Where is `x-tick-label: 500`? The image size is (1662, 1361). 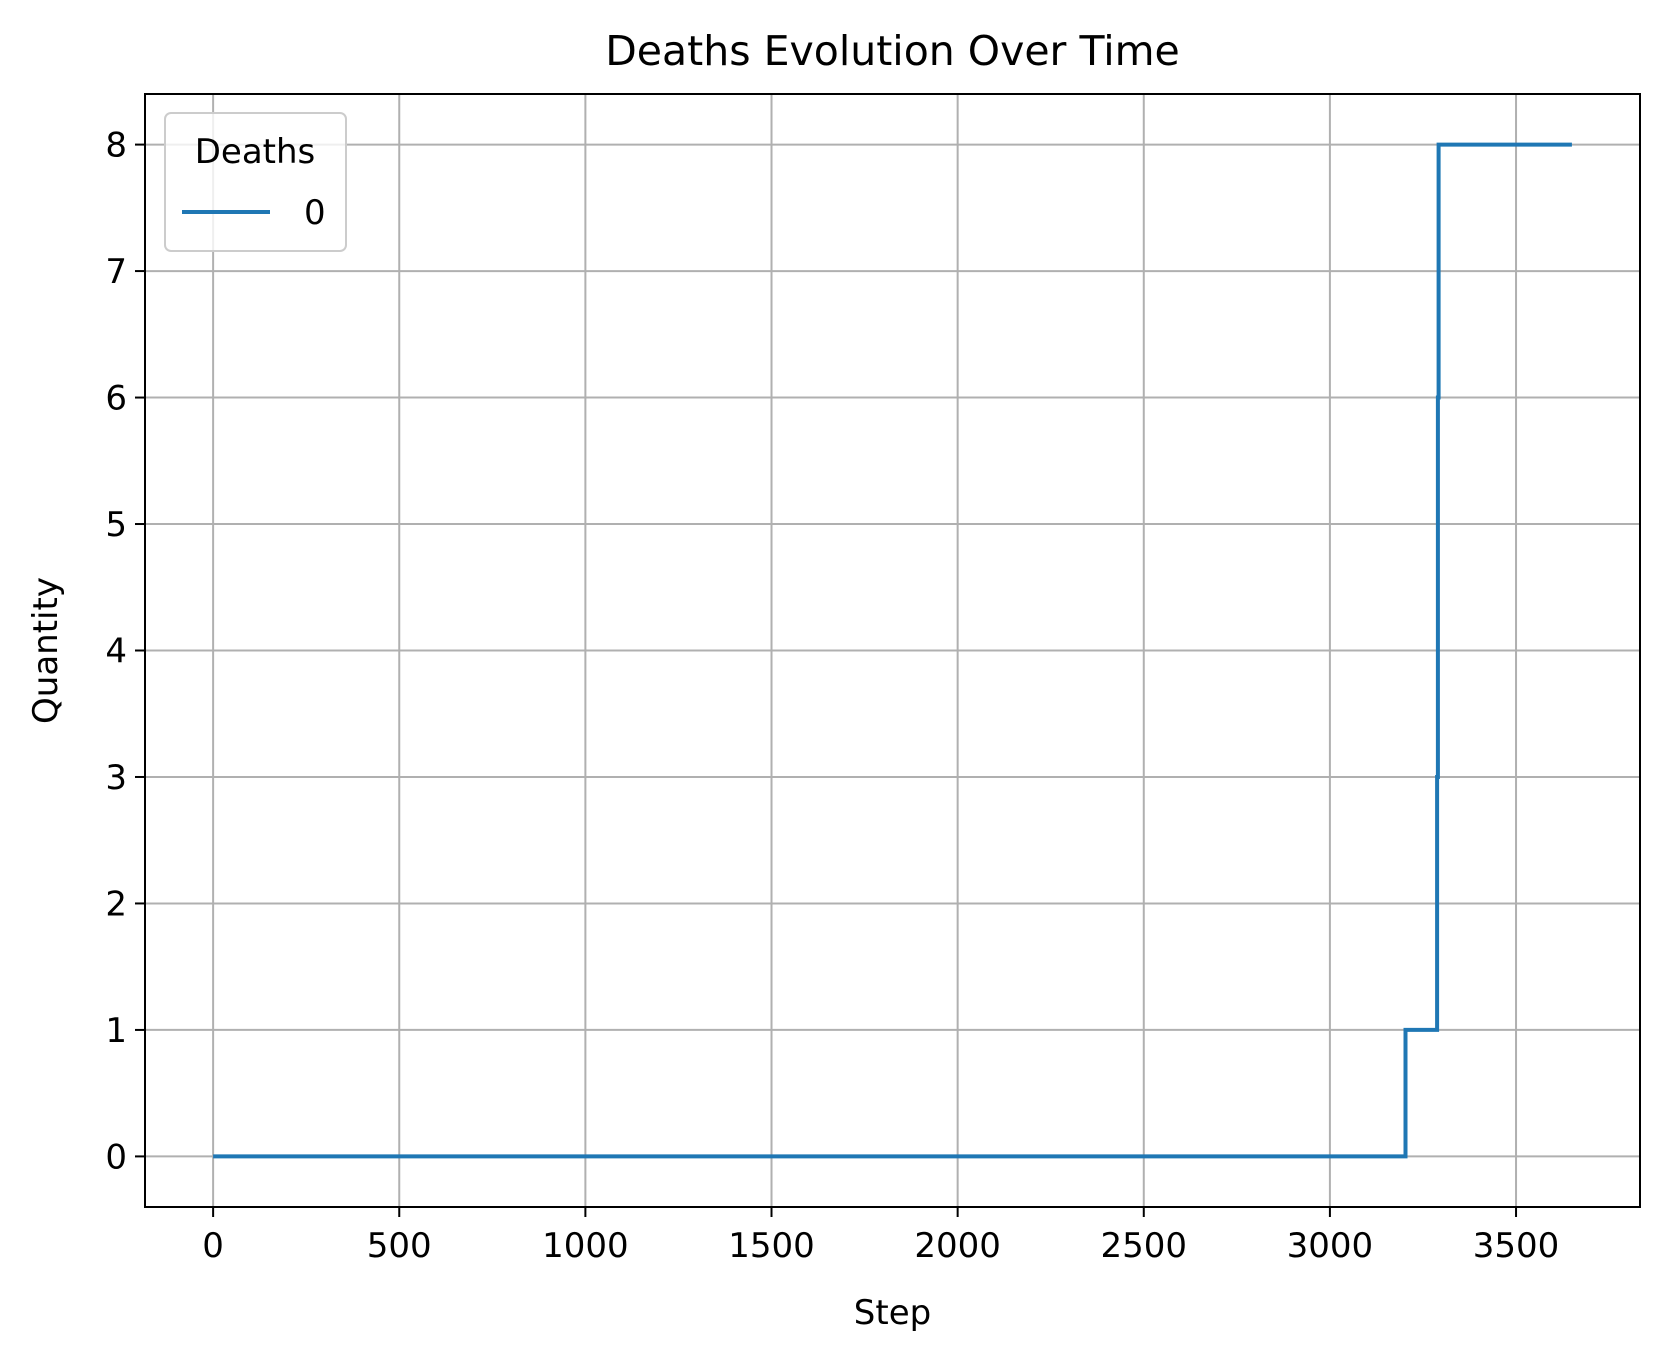
x-tick-label: 500 is located at coordinates (399, 1246).